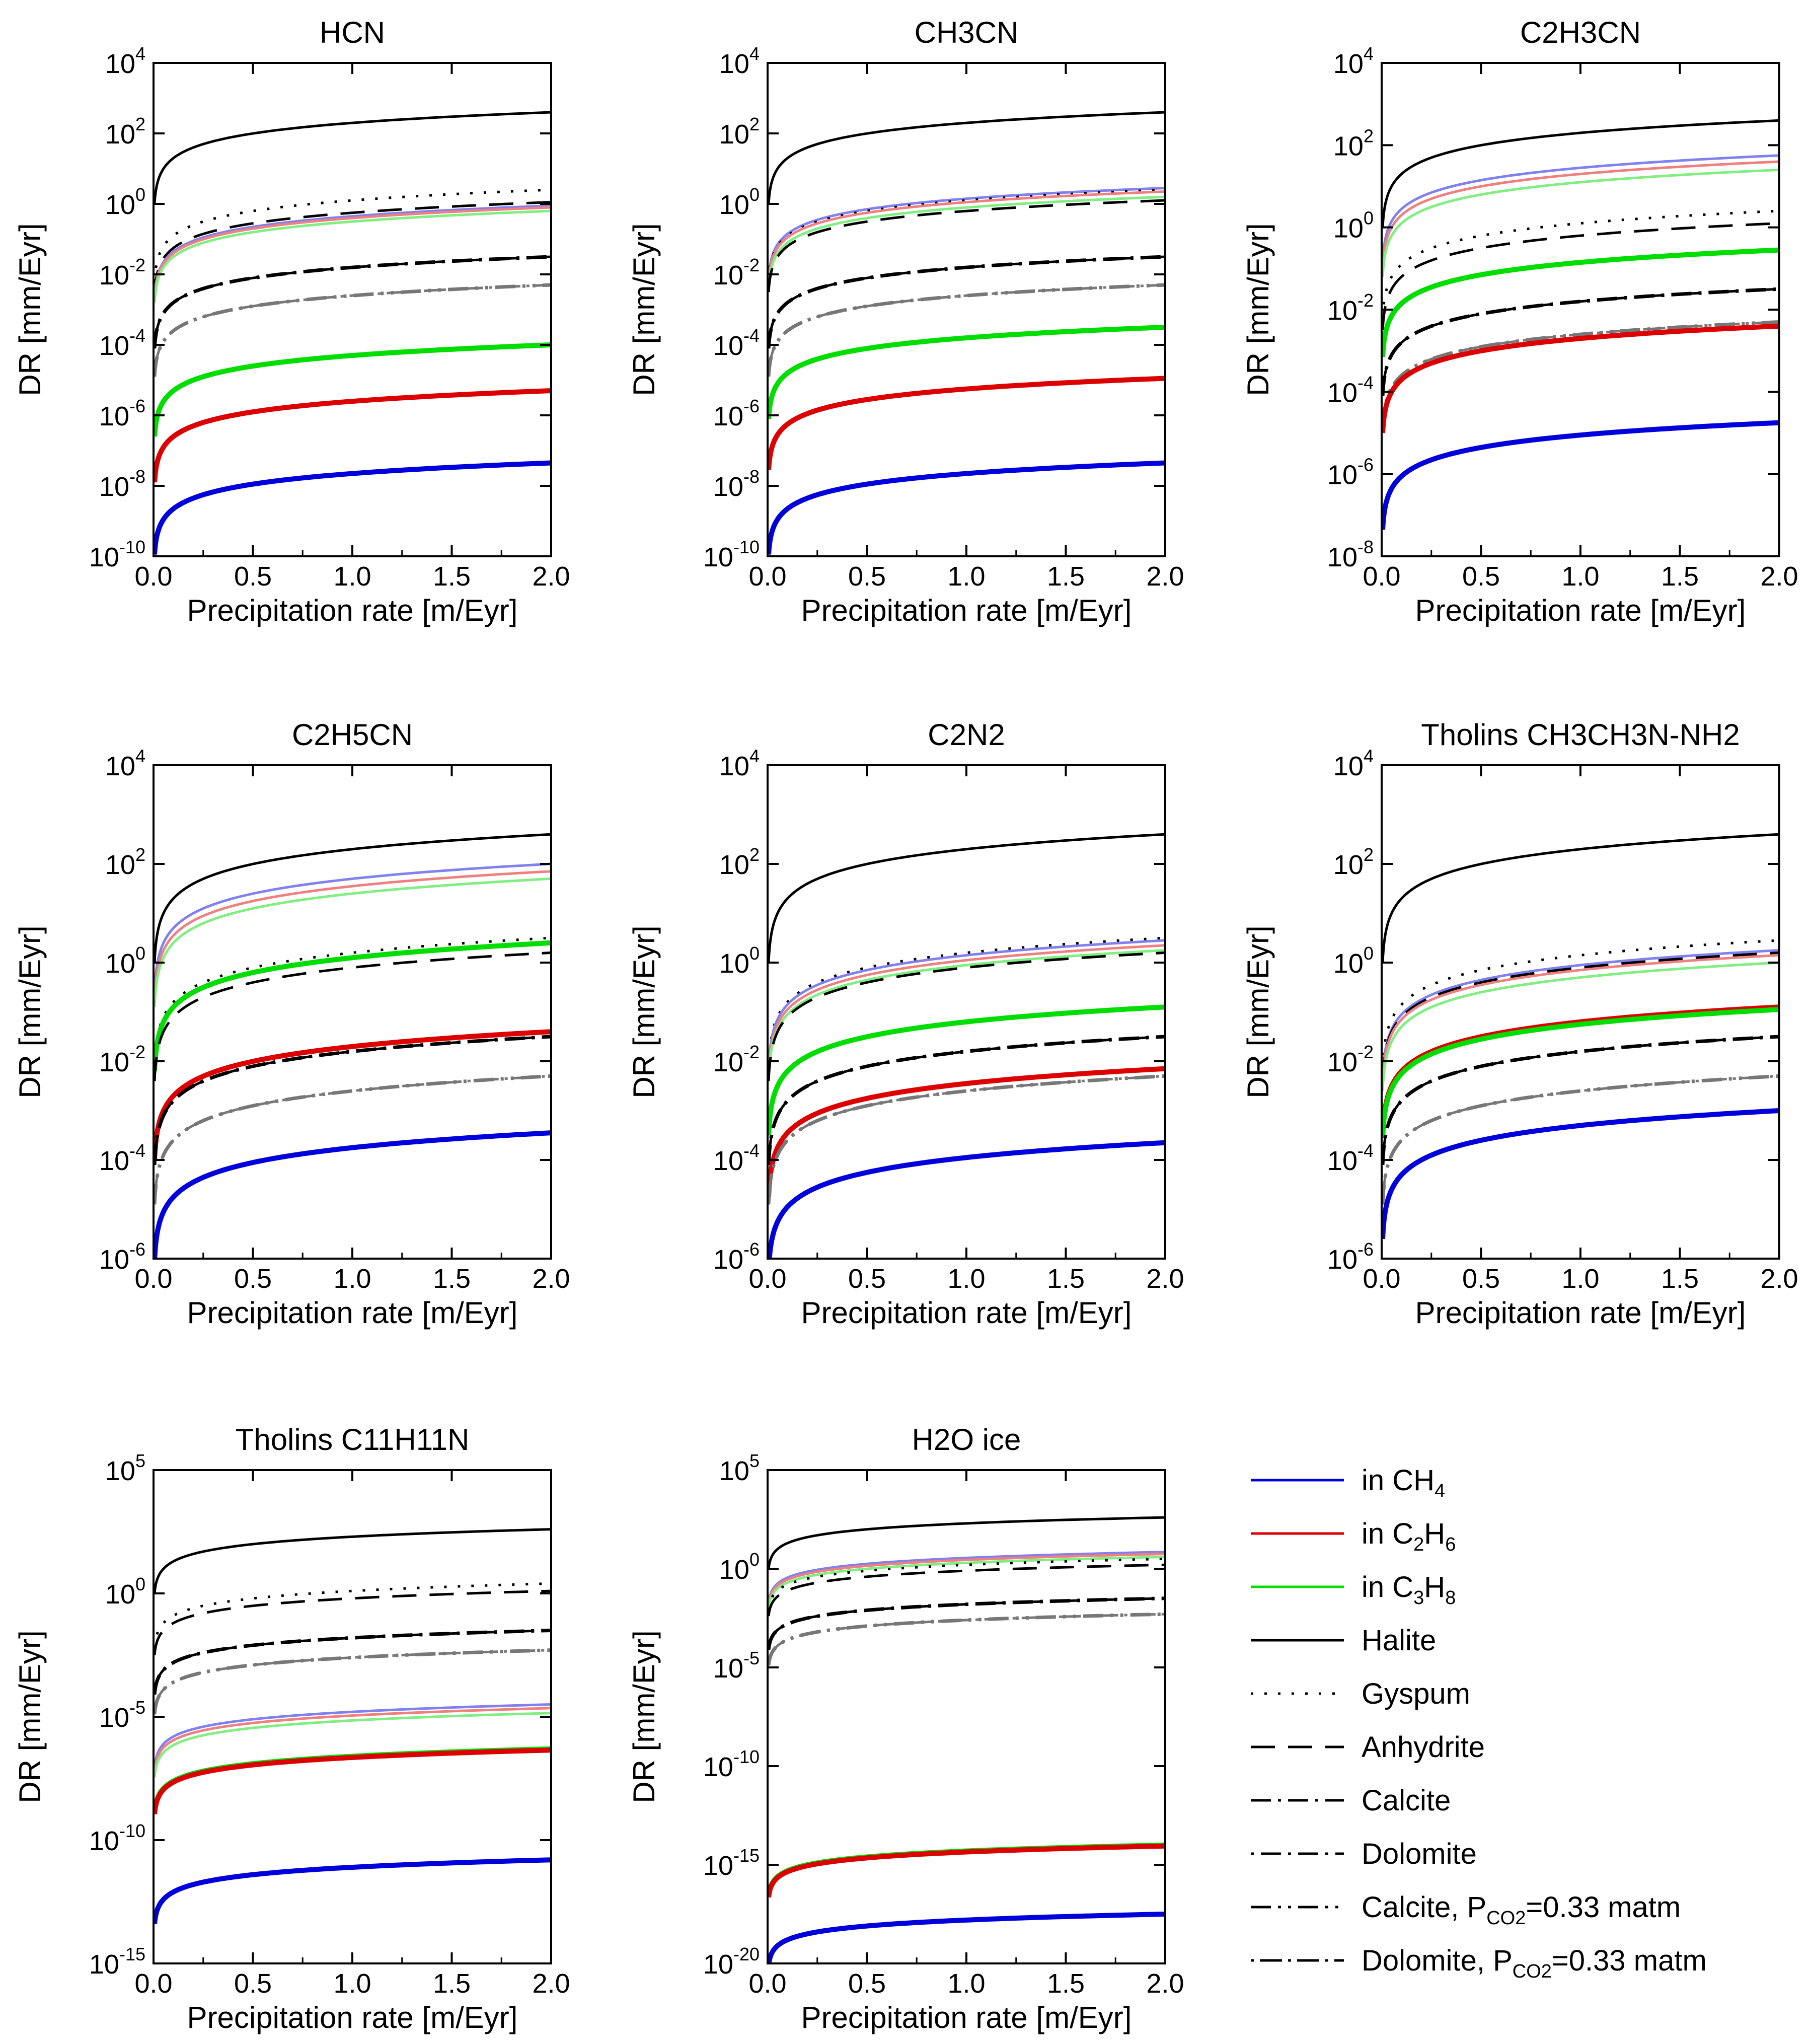 This screenshot has width=1812, height=2044. What do you see at coordinates (1353, 1536) in the screenshot?
I see `legend-item-in-c2h6: in C2H6` at bounding box center [1353, 1536].